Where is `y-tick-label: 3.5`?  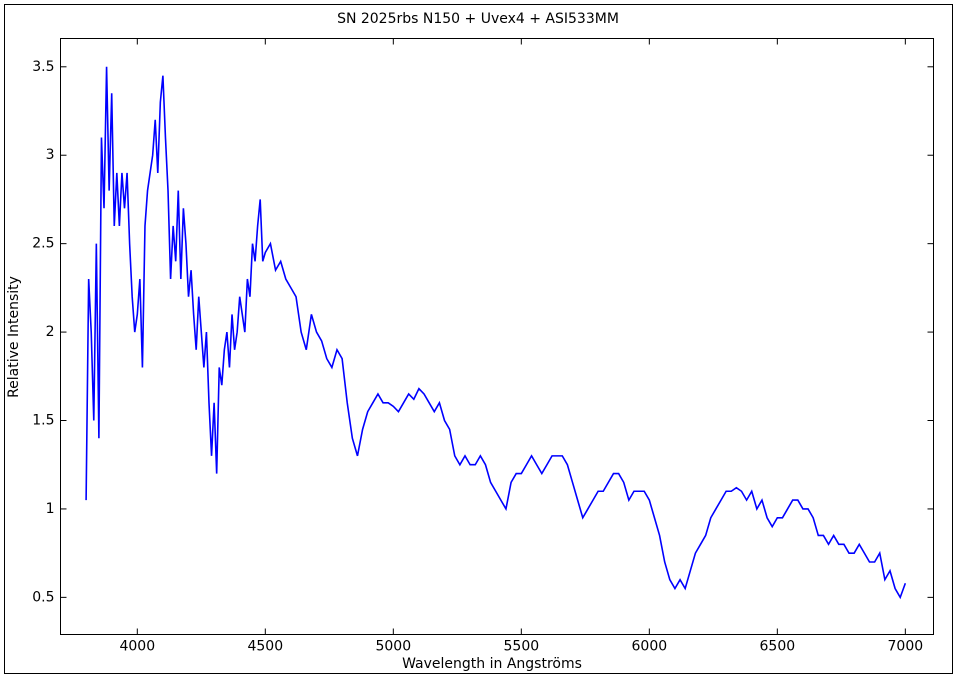
y-tick-label: 3.5 is located at coordinates (43, 67).